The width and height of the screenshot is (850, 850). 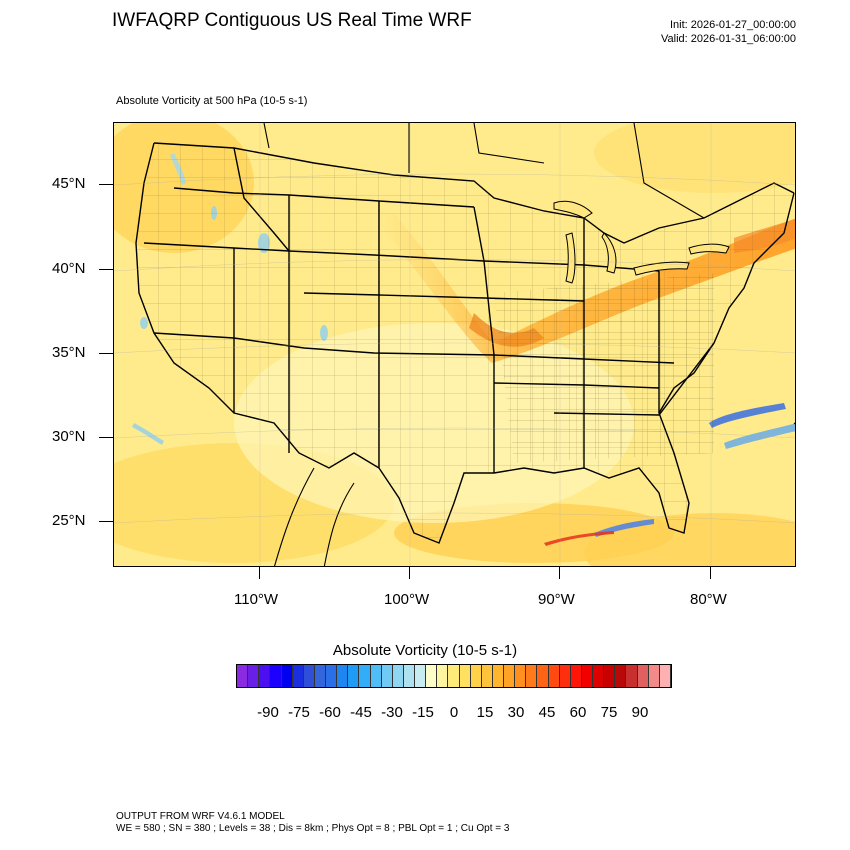 What do you see at coordinates (392, 712) in the screenshot?
I see `colorbar-label: -30` at bounding box center [392, 712].